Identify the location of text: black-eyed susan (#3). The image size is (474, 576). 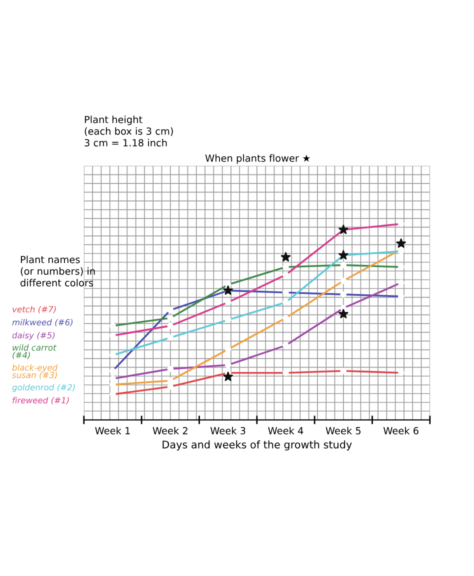
(35, 372).